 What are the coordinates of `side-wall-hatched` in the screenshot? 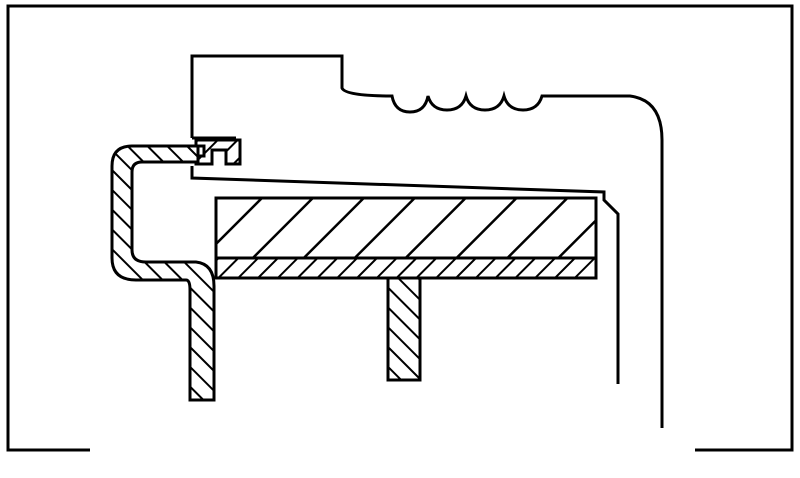 It's located at (163, 273).